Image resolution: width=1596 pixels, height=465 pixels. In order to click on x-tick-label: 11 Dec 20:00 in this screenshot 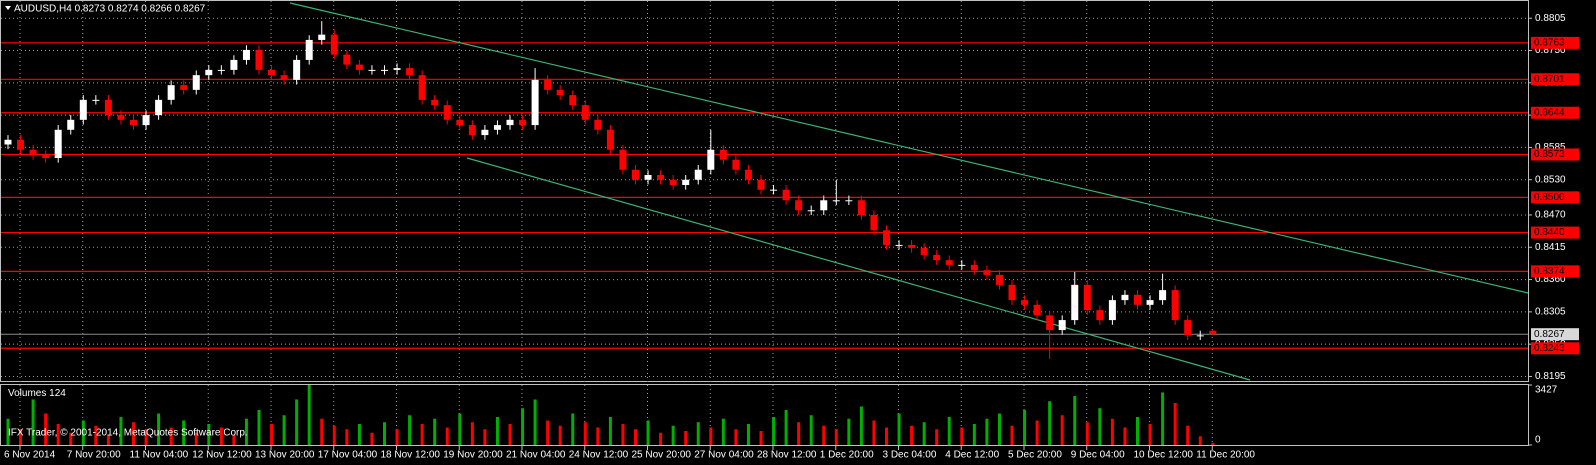, I will do `click(1225, 455)`.